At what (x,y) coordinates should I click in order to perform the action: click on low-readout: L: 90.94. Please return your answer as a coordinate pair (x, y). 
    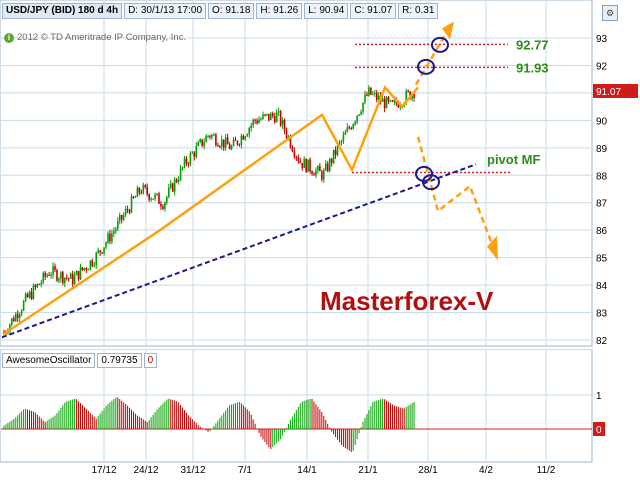
    Looking at the image, I should click on (326, 11).